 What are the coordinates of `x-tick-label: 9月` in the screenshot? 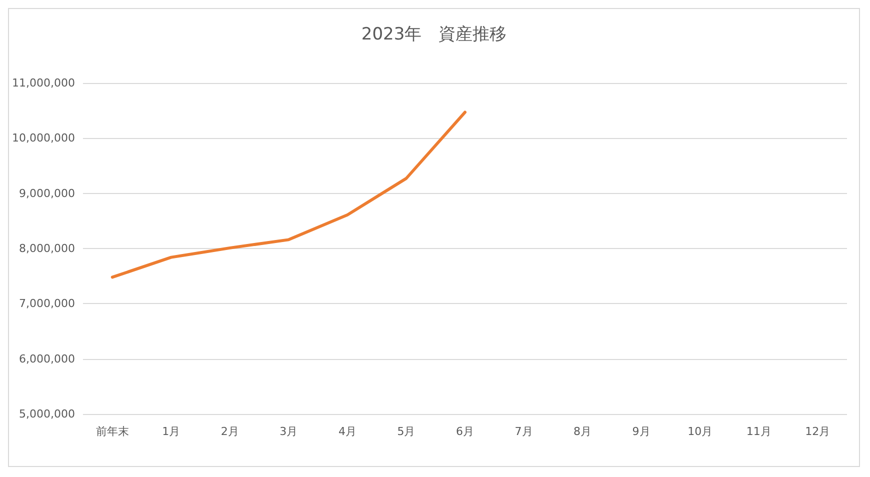 It's located at (641, 431).